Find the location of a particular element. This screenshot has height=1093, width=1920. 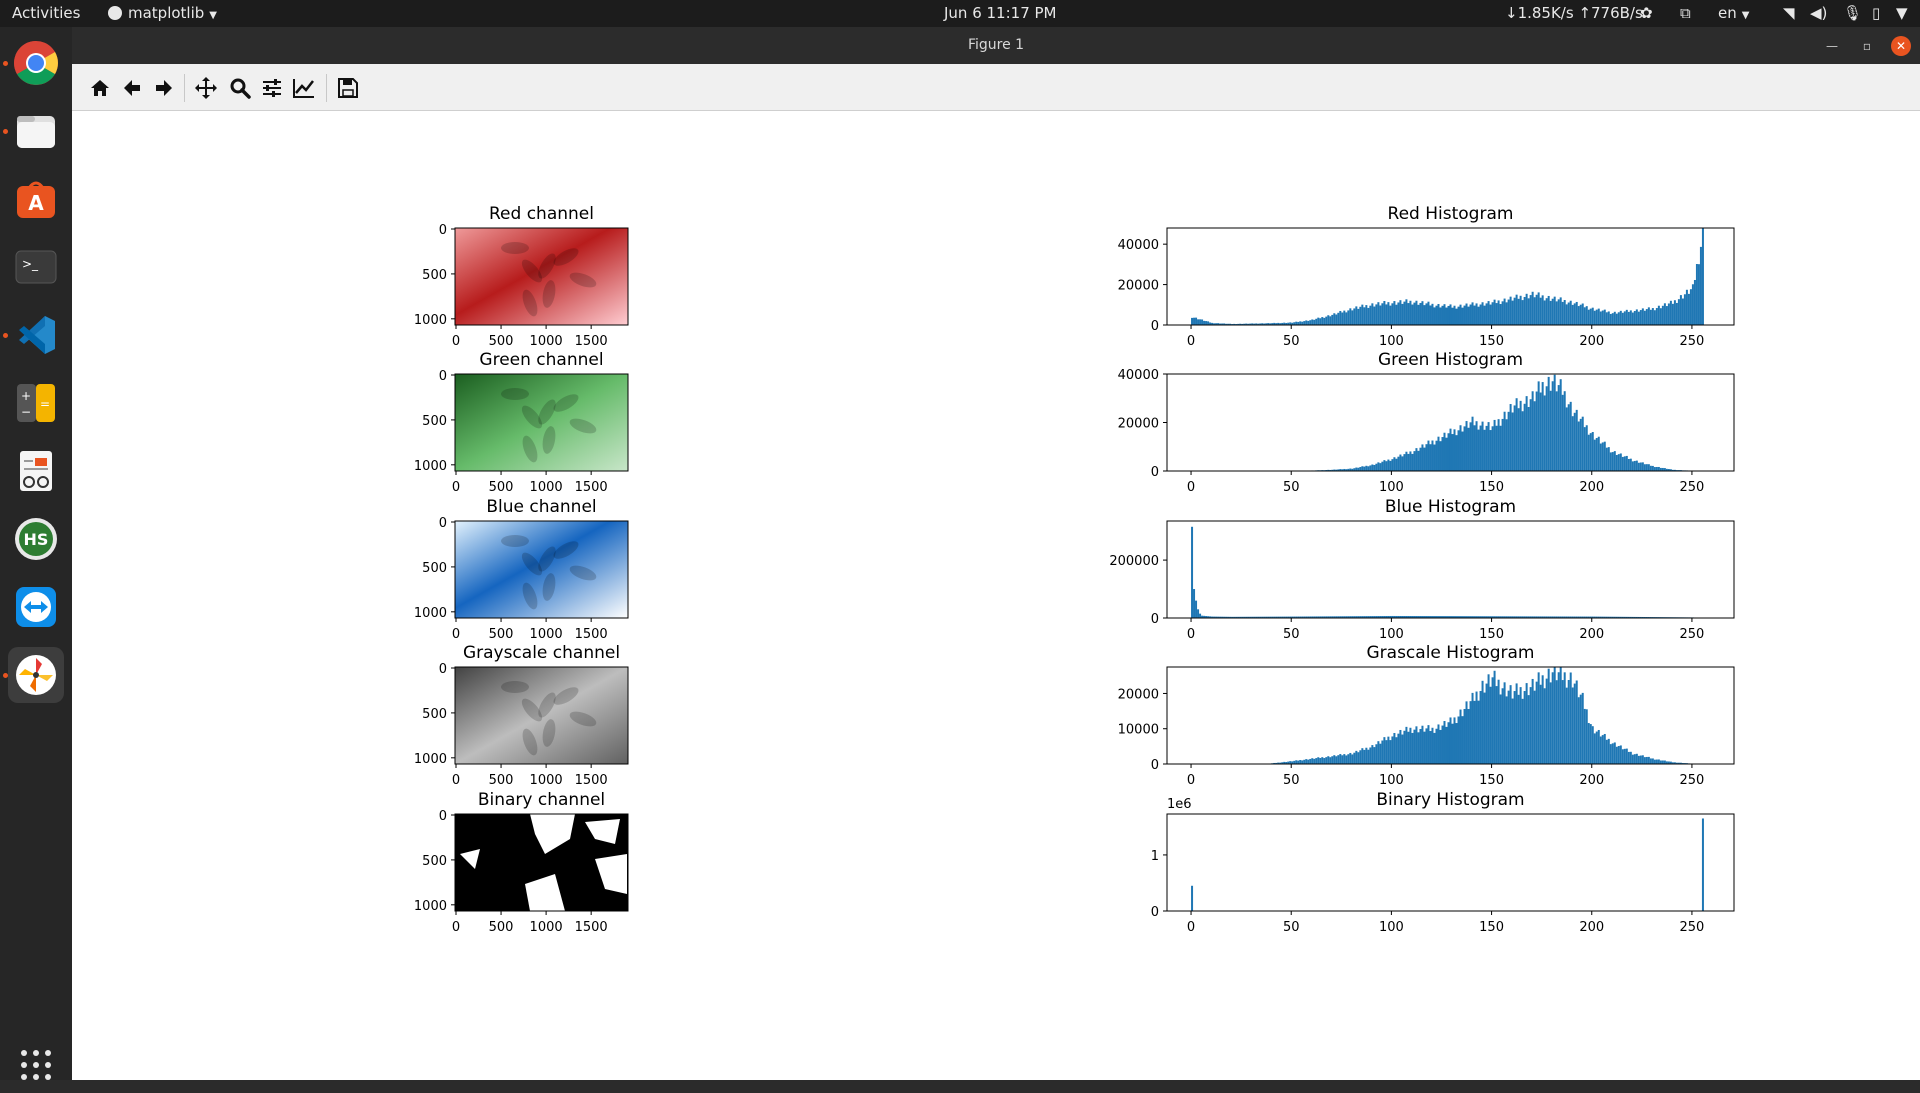

back-icon is located at coordinates (132, 88).